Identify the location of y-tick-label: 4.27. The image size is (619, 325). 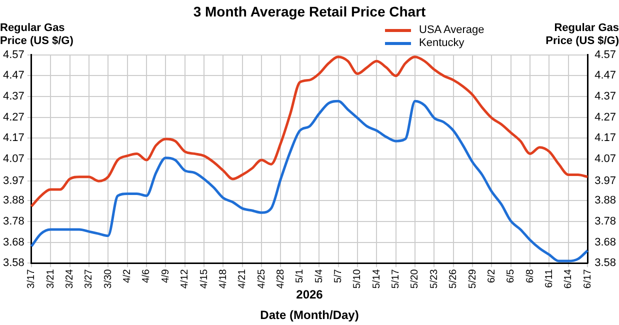
(13, 117).